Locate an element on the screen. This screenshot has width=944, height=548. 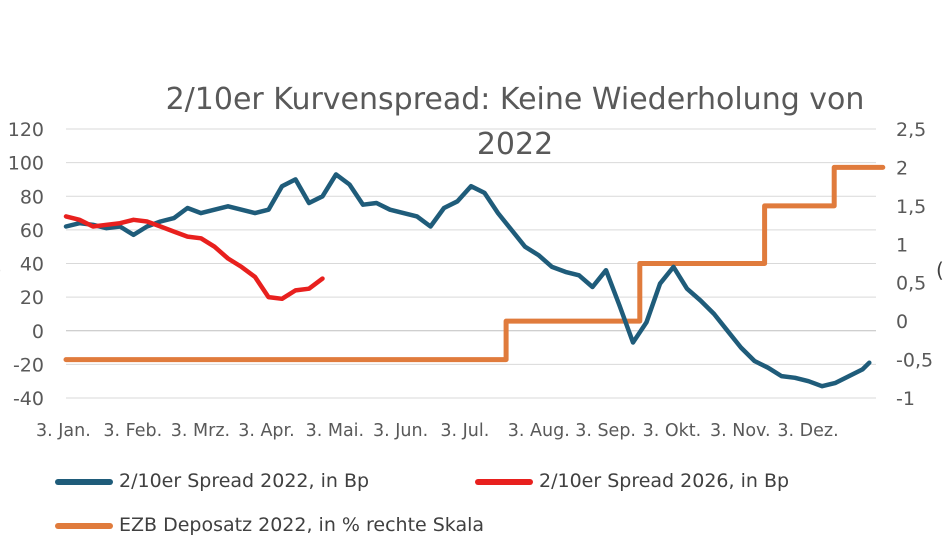
y-left-tick-label: 80 is located at coordinates (32, 197).